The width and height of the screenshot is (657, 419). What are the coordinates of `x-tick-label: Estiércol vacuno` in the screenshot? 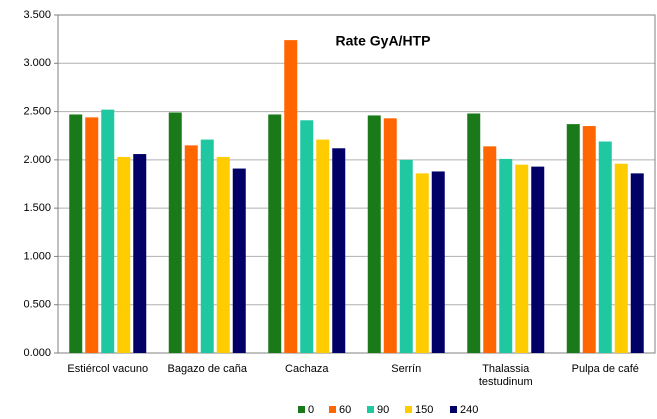 It's located at (108, 369).